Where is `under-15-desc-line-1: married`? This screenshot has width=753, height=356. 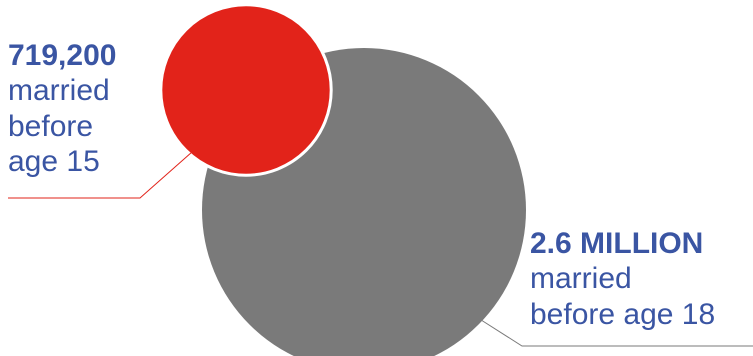 under-15-desc-line-1: married is located at coordinates (59, 91).